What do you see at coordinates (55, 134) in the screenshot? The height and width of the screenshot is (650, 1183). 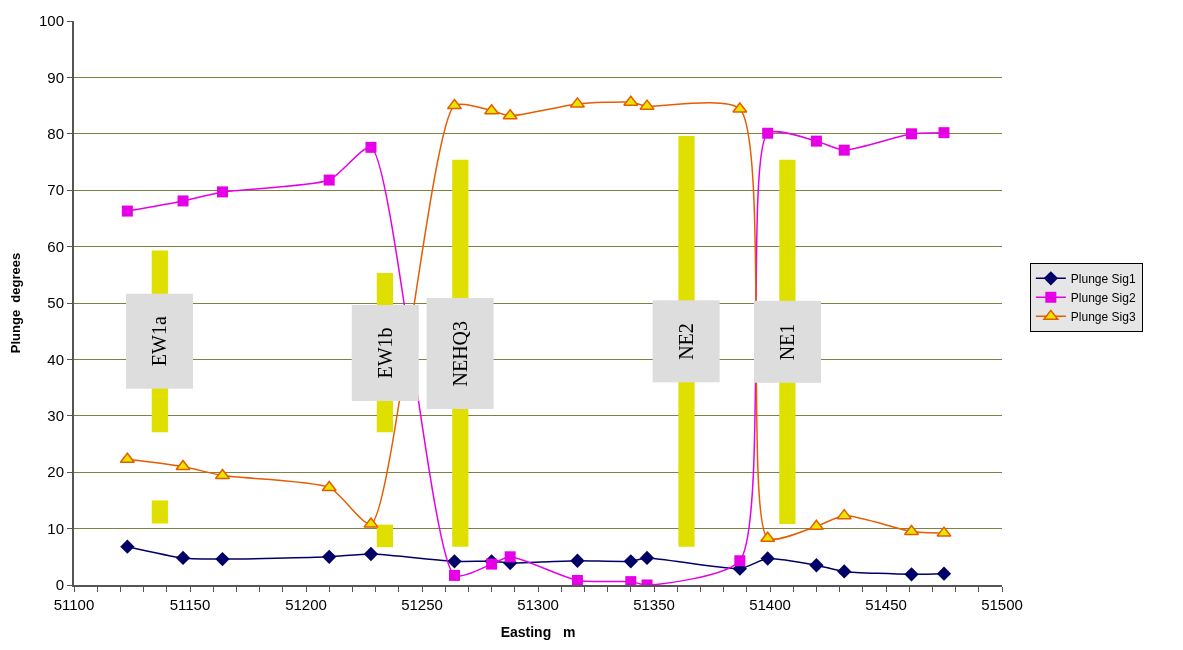 I see `y-tick-label: 80` at bounding box center [55, 134].